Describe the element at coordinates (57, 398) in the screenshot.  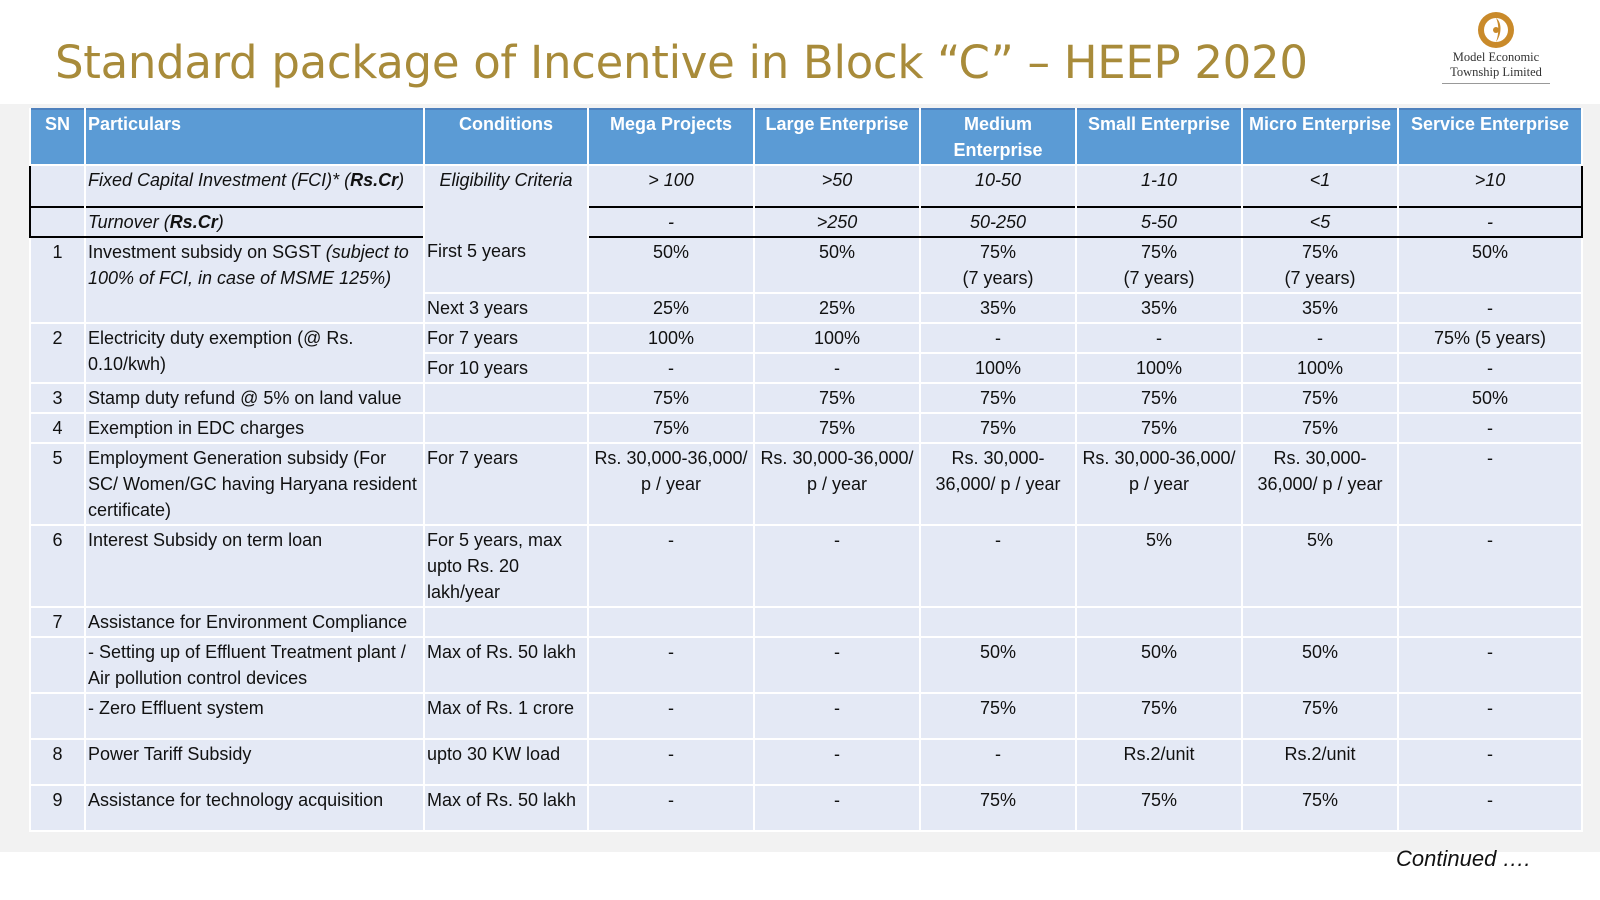
I see `cell-sn: 3` at that location.